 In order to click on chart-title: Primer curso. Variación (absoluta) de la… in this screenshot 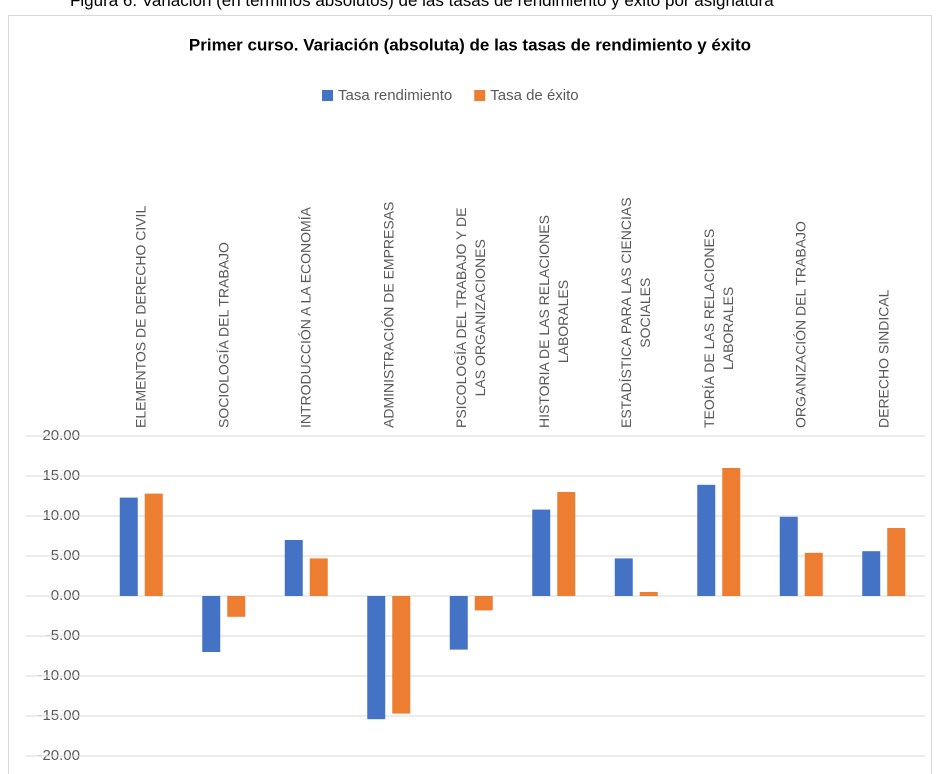, I will do `click(470, 44)`.